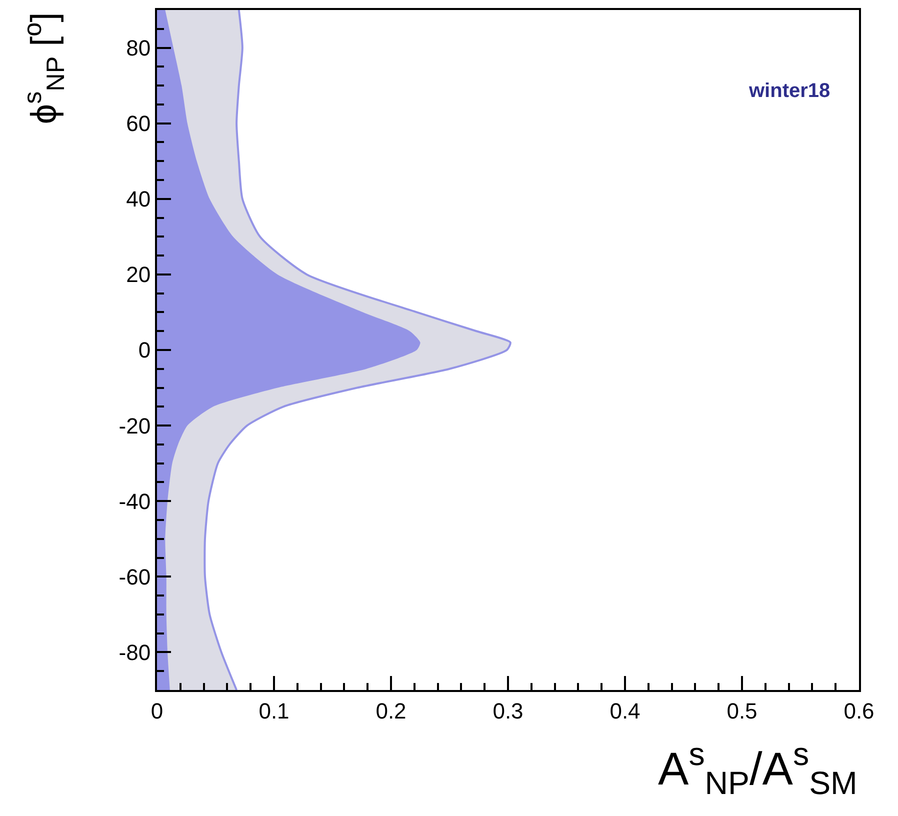  What do you see at coordinates (144, 350) in the screenshot?
I see `y-tick-label: 0` at bounding box center [144, 350].